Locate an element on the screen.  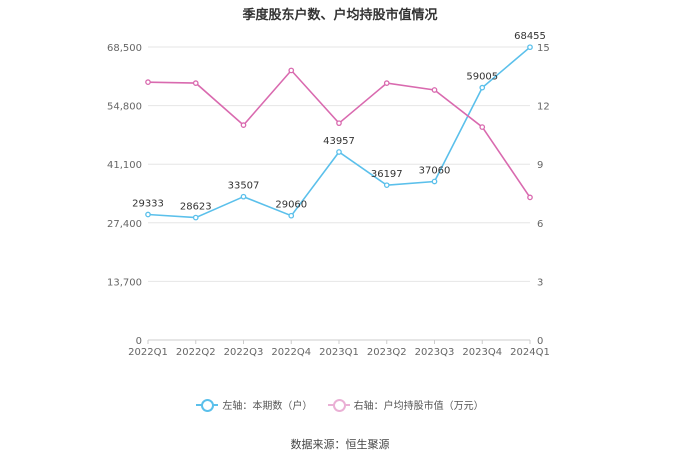
right-axis-tick-label: 12 is located at coordinates (543, 107).